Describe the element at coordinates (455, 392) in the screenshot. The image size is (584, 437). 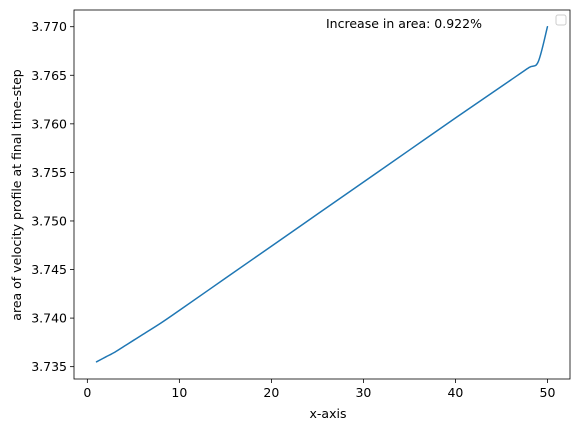
I see `x-tick-label: 40` at that location.